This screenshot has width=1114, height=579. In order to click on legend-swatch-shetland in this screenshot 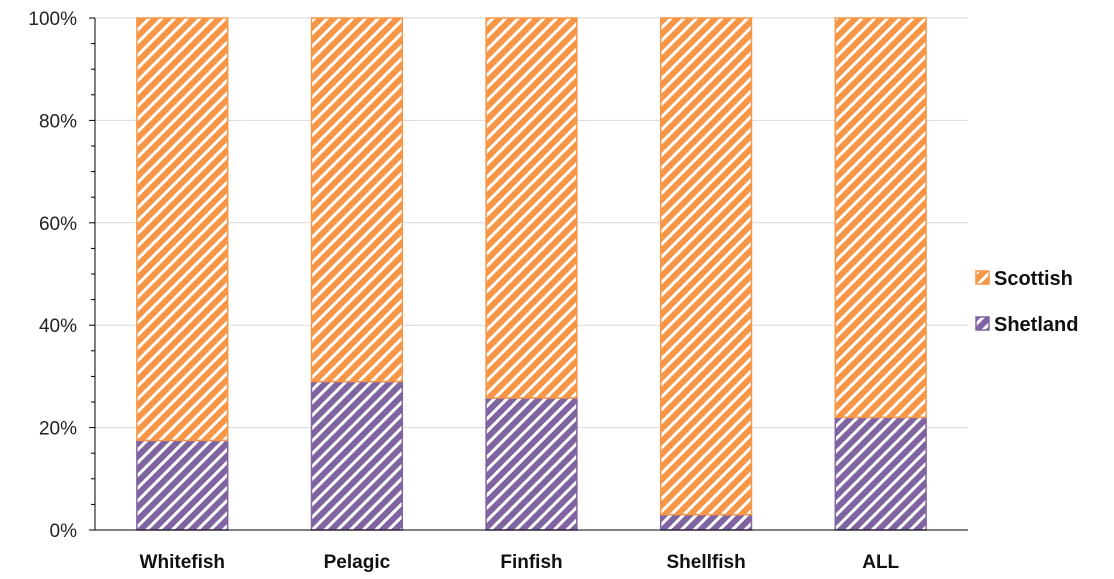, I will do `click(982, 323)`.